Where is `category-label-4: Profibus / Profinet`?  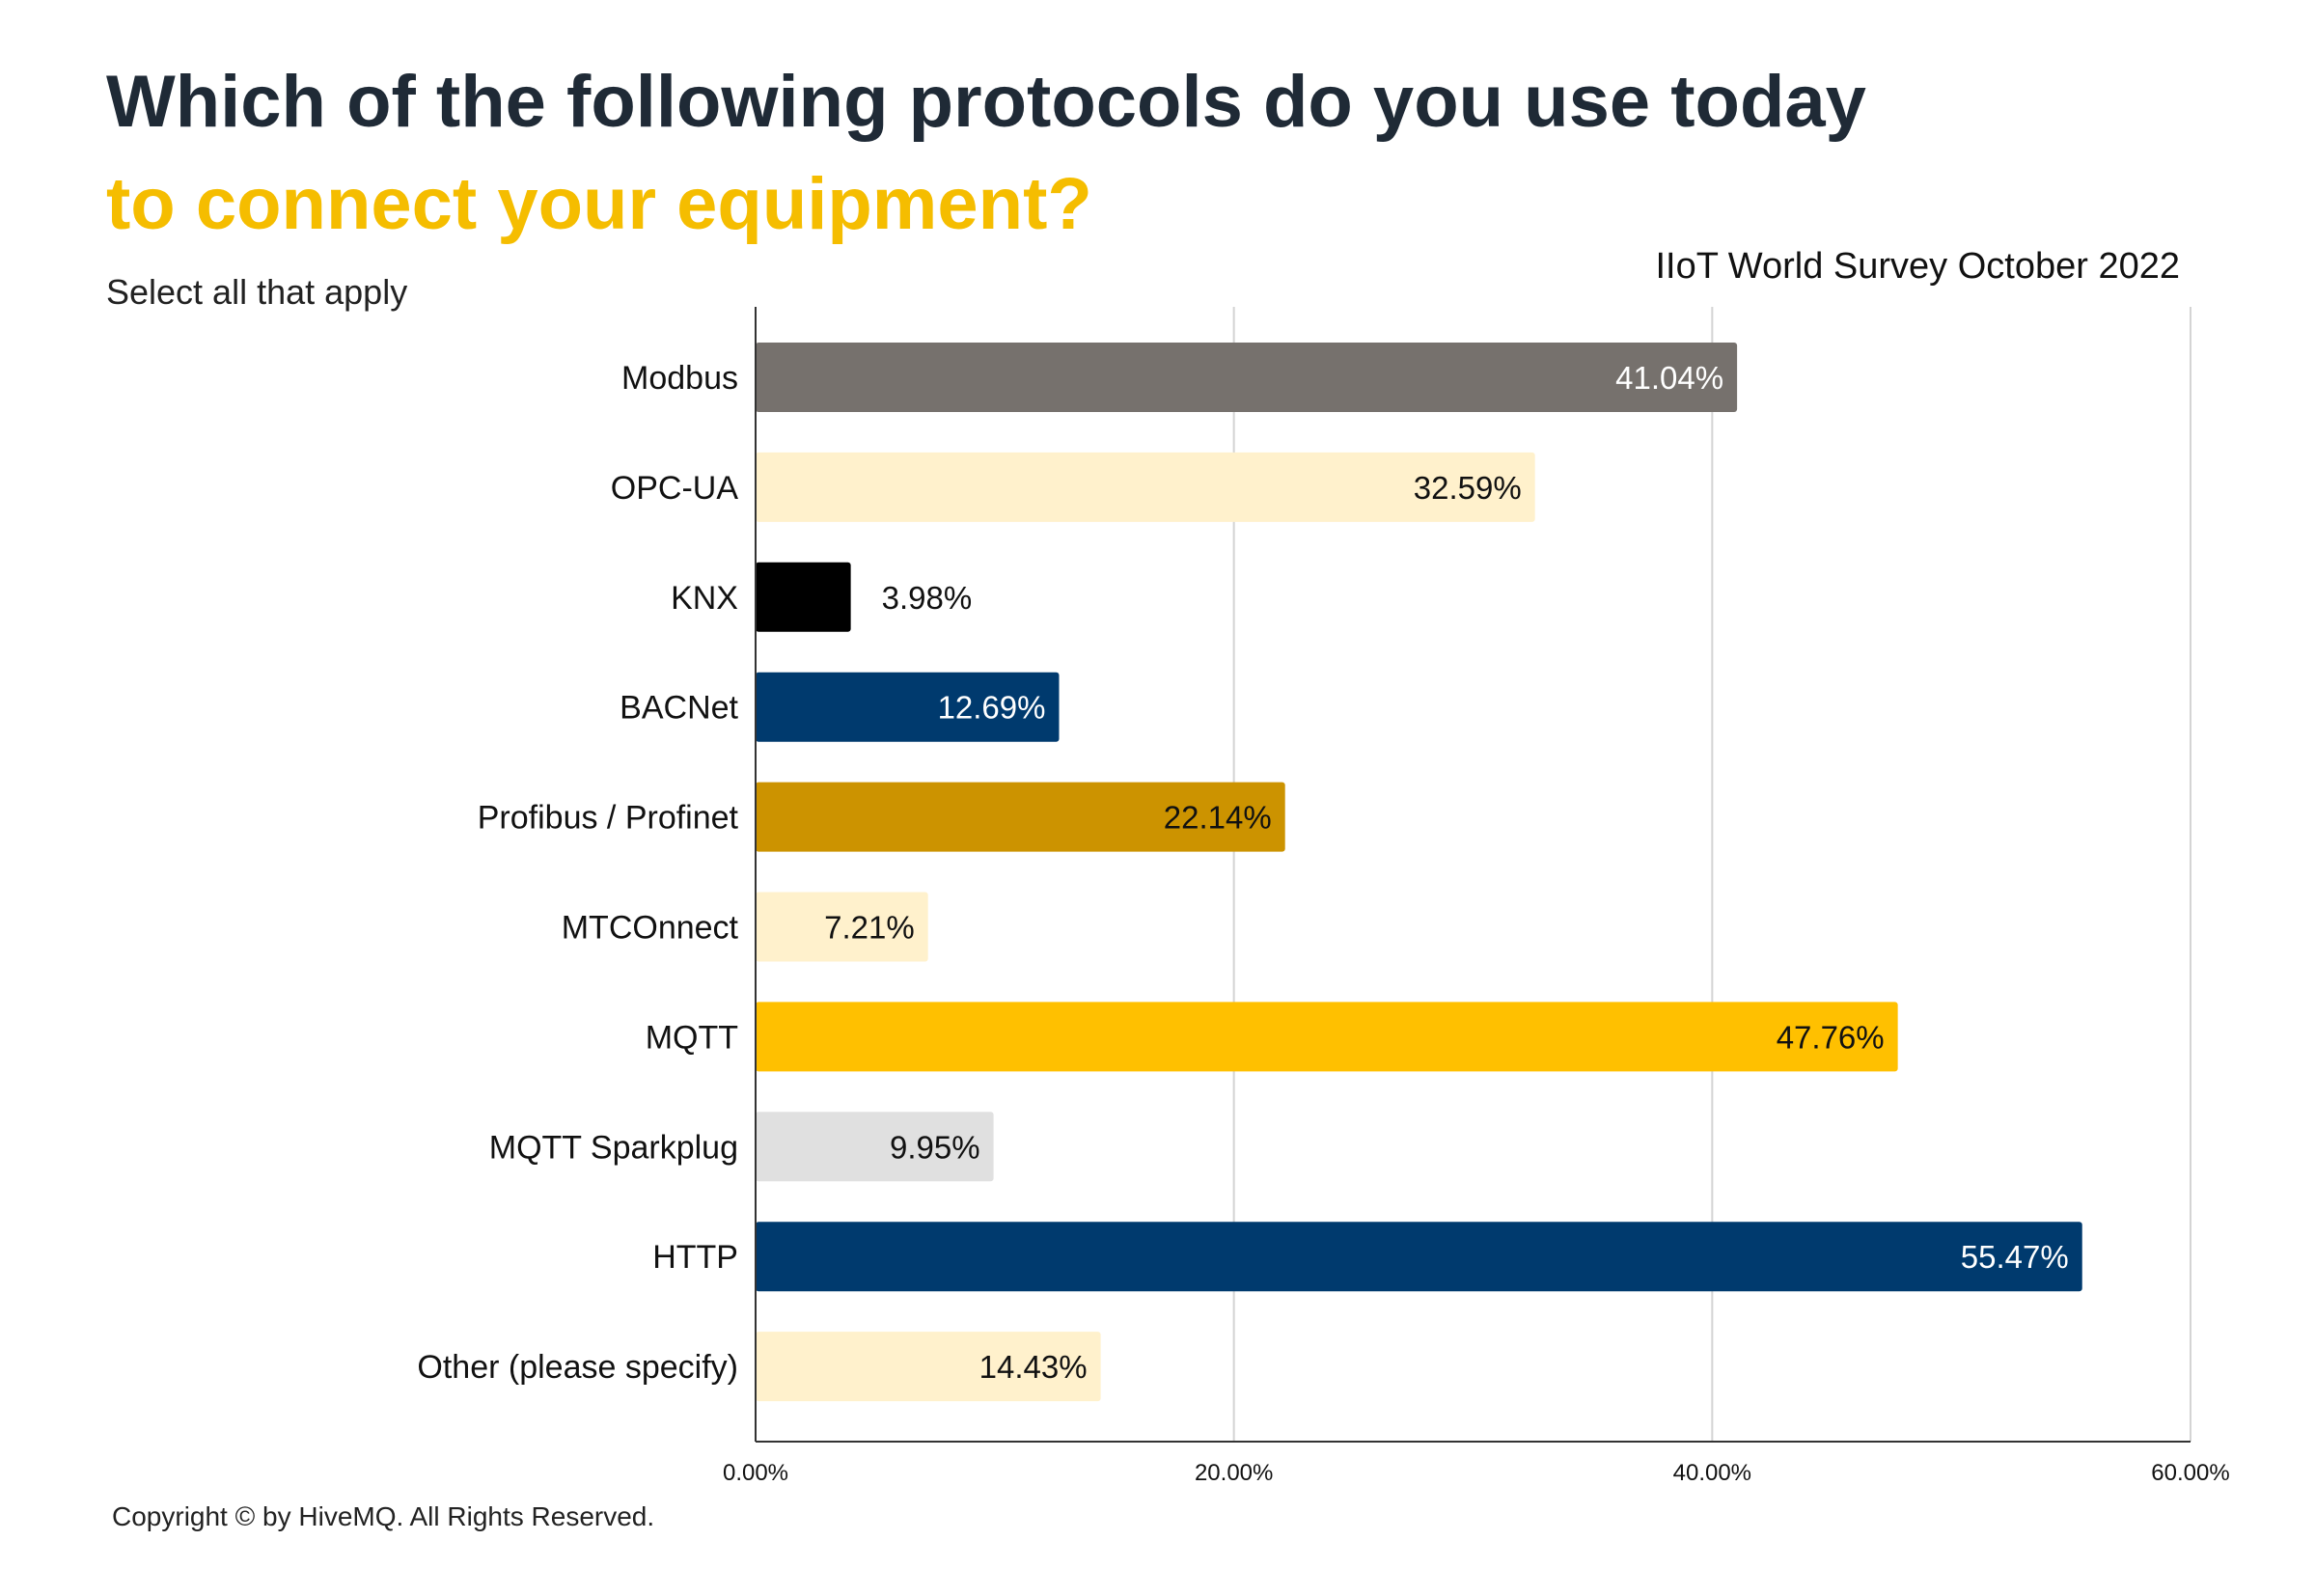
category-label-4: Profibus / Profinet is located at coordinates (608, 819).